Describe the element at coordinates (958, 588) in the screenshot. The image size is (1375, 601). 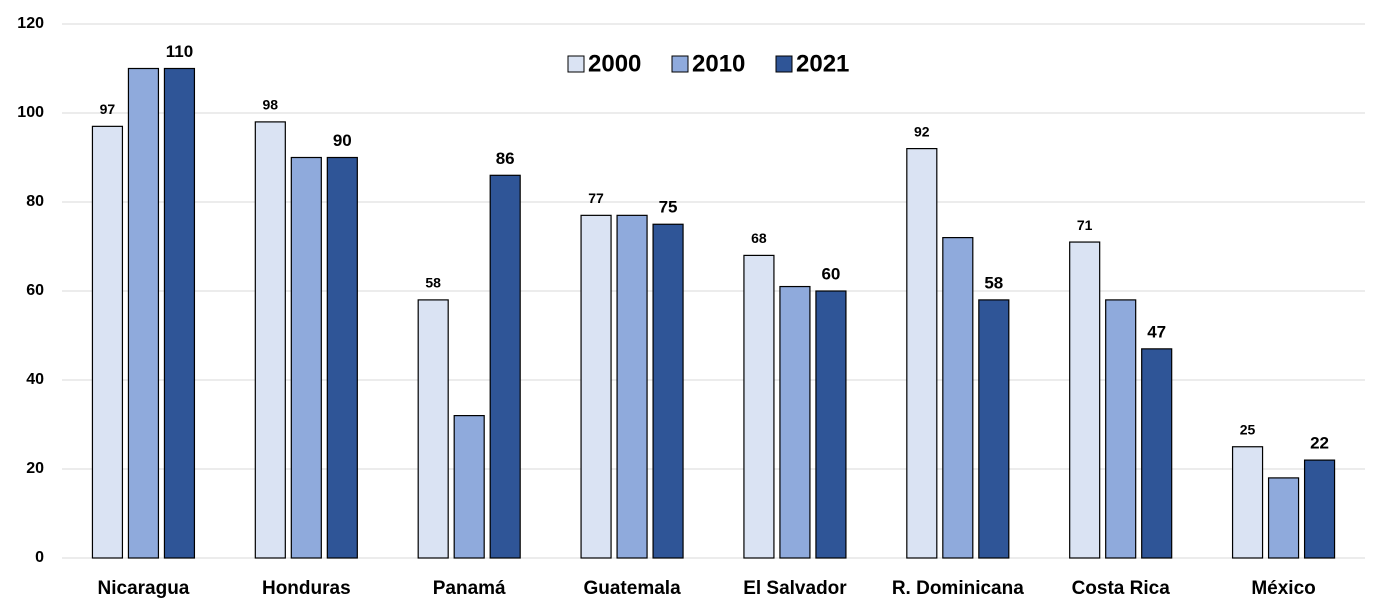
I see `x-tick-label: R. Dominicana` at that location.